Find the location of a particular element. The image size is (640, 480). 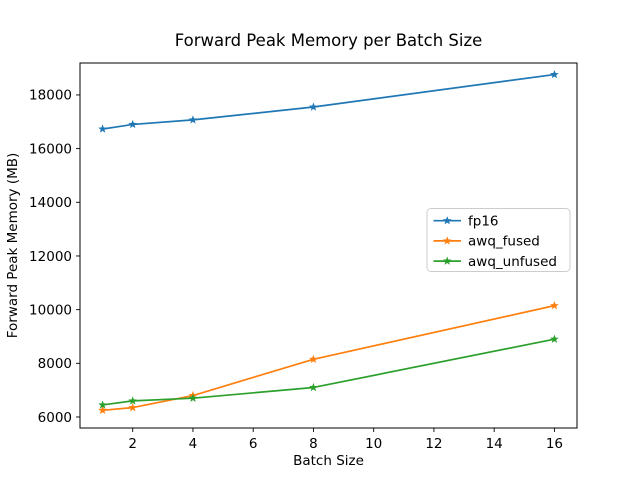

series-line-awq_unfused is located at coordinates (328, 372).